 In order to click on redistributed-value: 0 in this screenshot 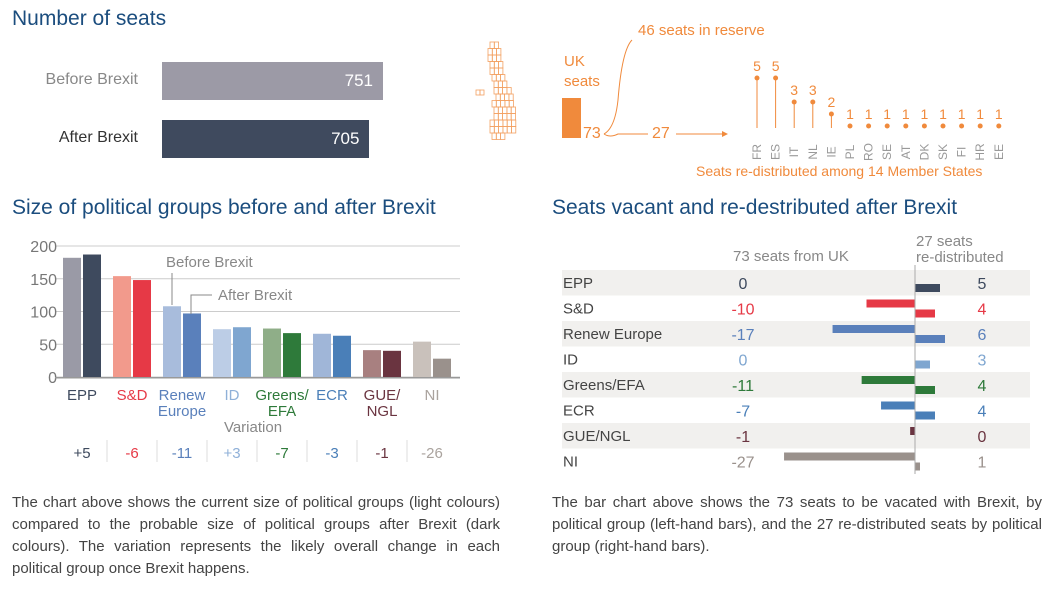, I will do `click(982, 437)`.